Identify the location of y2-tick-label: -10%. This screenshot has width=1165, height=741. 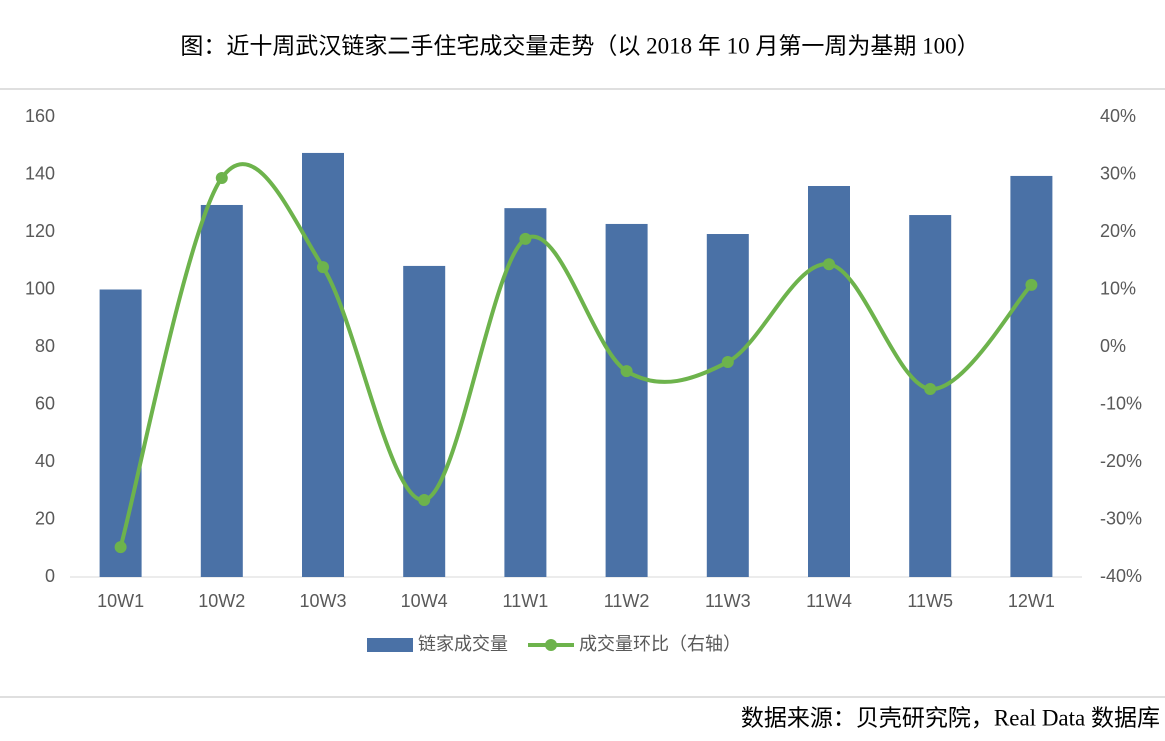
(1121, 403).